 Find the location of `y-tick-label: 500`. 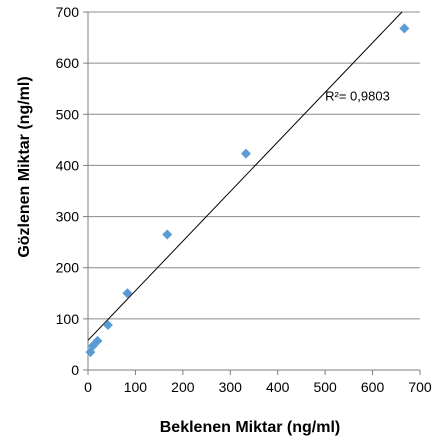

y-tick-label: 500 is located at coordinates (68, 114).